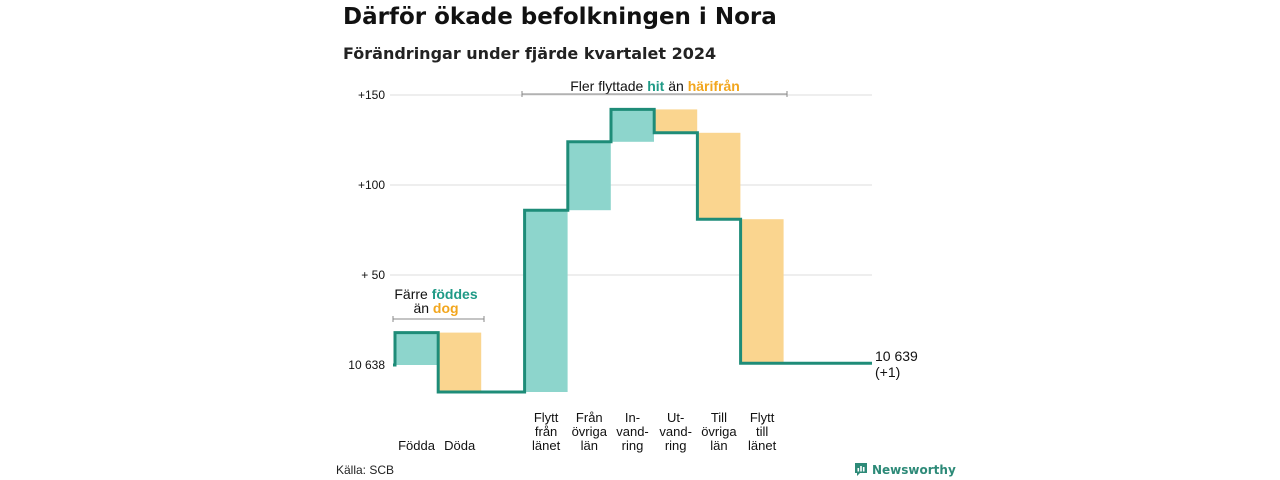 This screenshot has height=480, width=1280. I want to click on x-tick-label: Flytt till länet, so click(762, 431).